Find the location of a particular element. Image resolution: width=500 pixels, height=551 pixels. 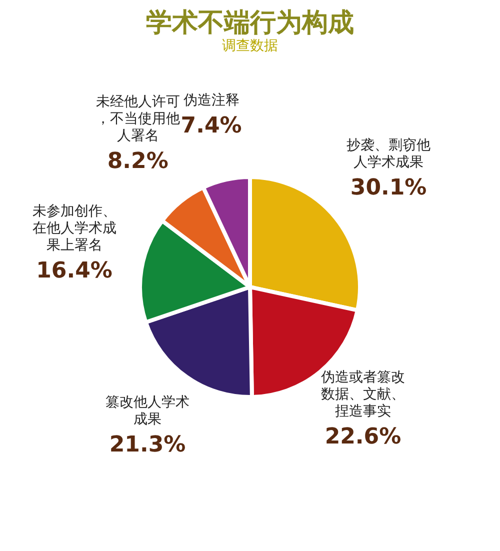

slice-label: 篡改他人学术成果 is located at coordinates (148, 411).